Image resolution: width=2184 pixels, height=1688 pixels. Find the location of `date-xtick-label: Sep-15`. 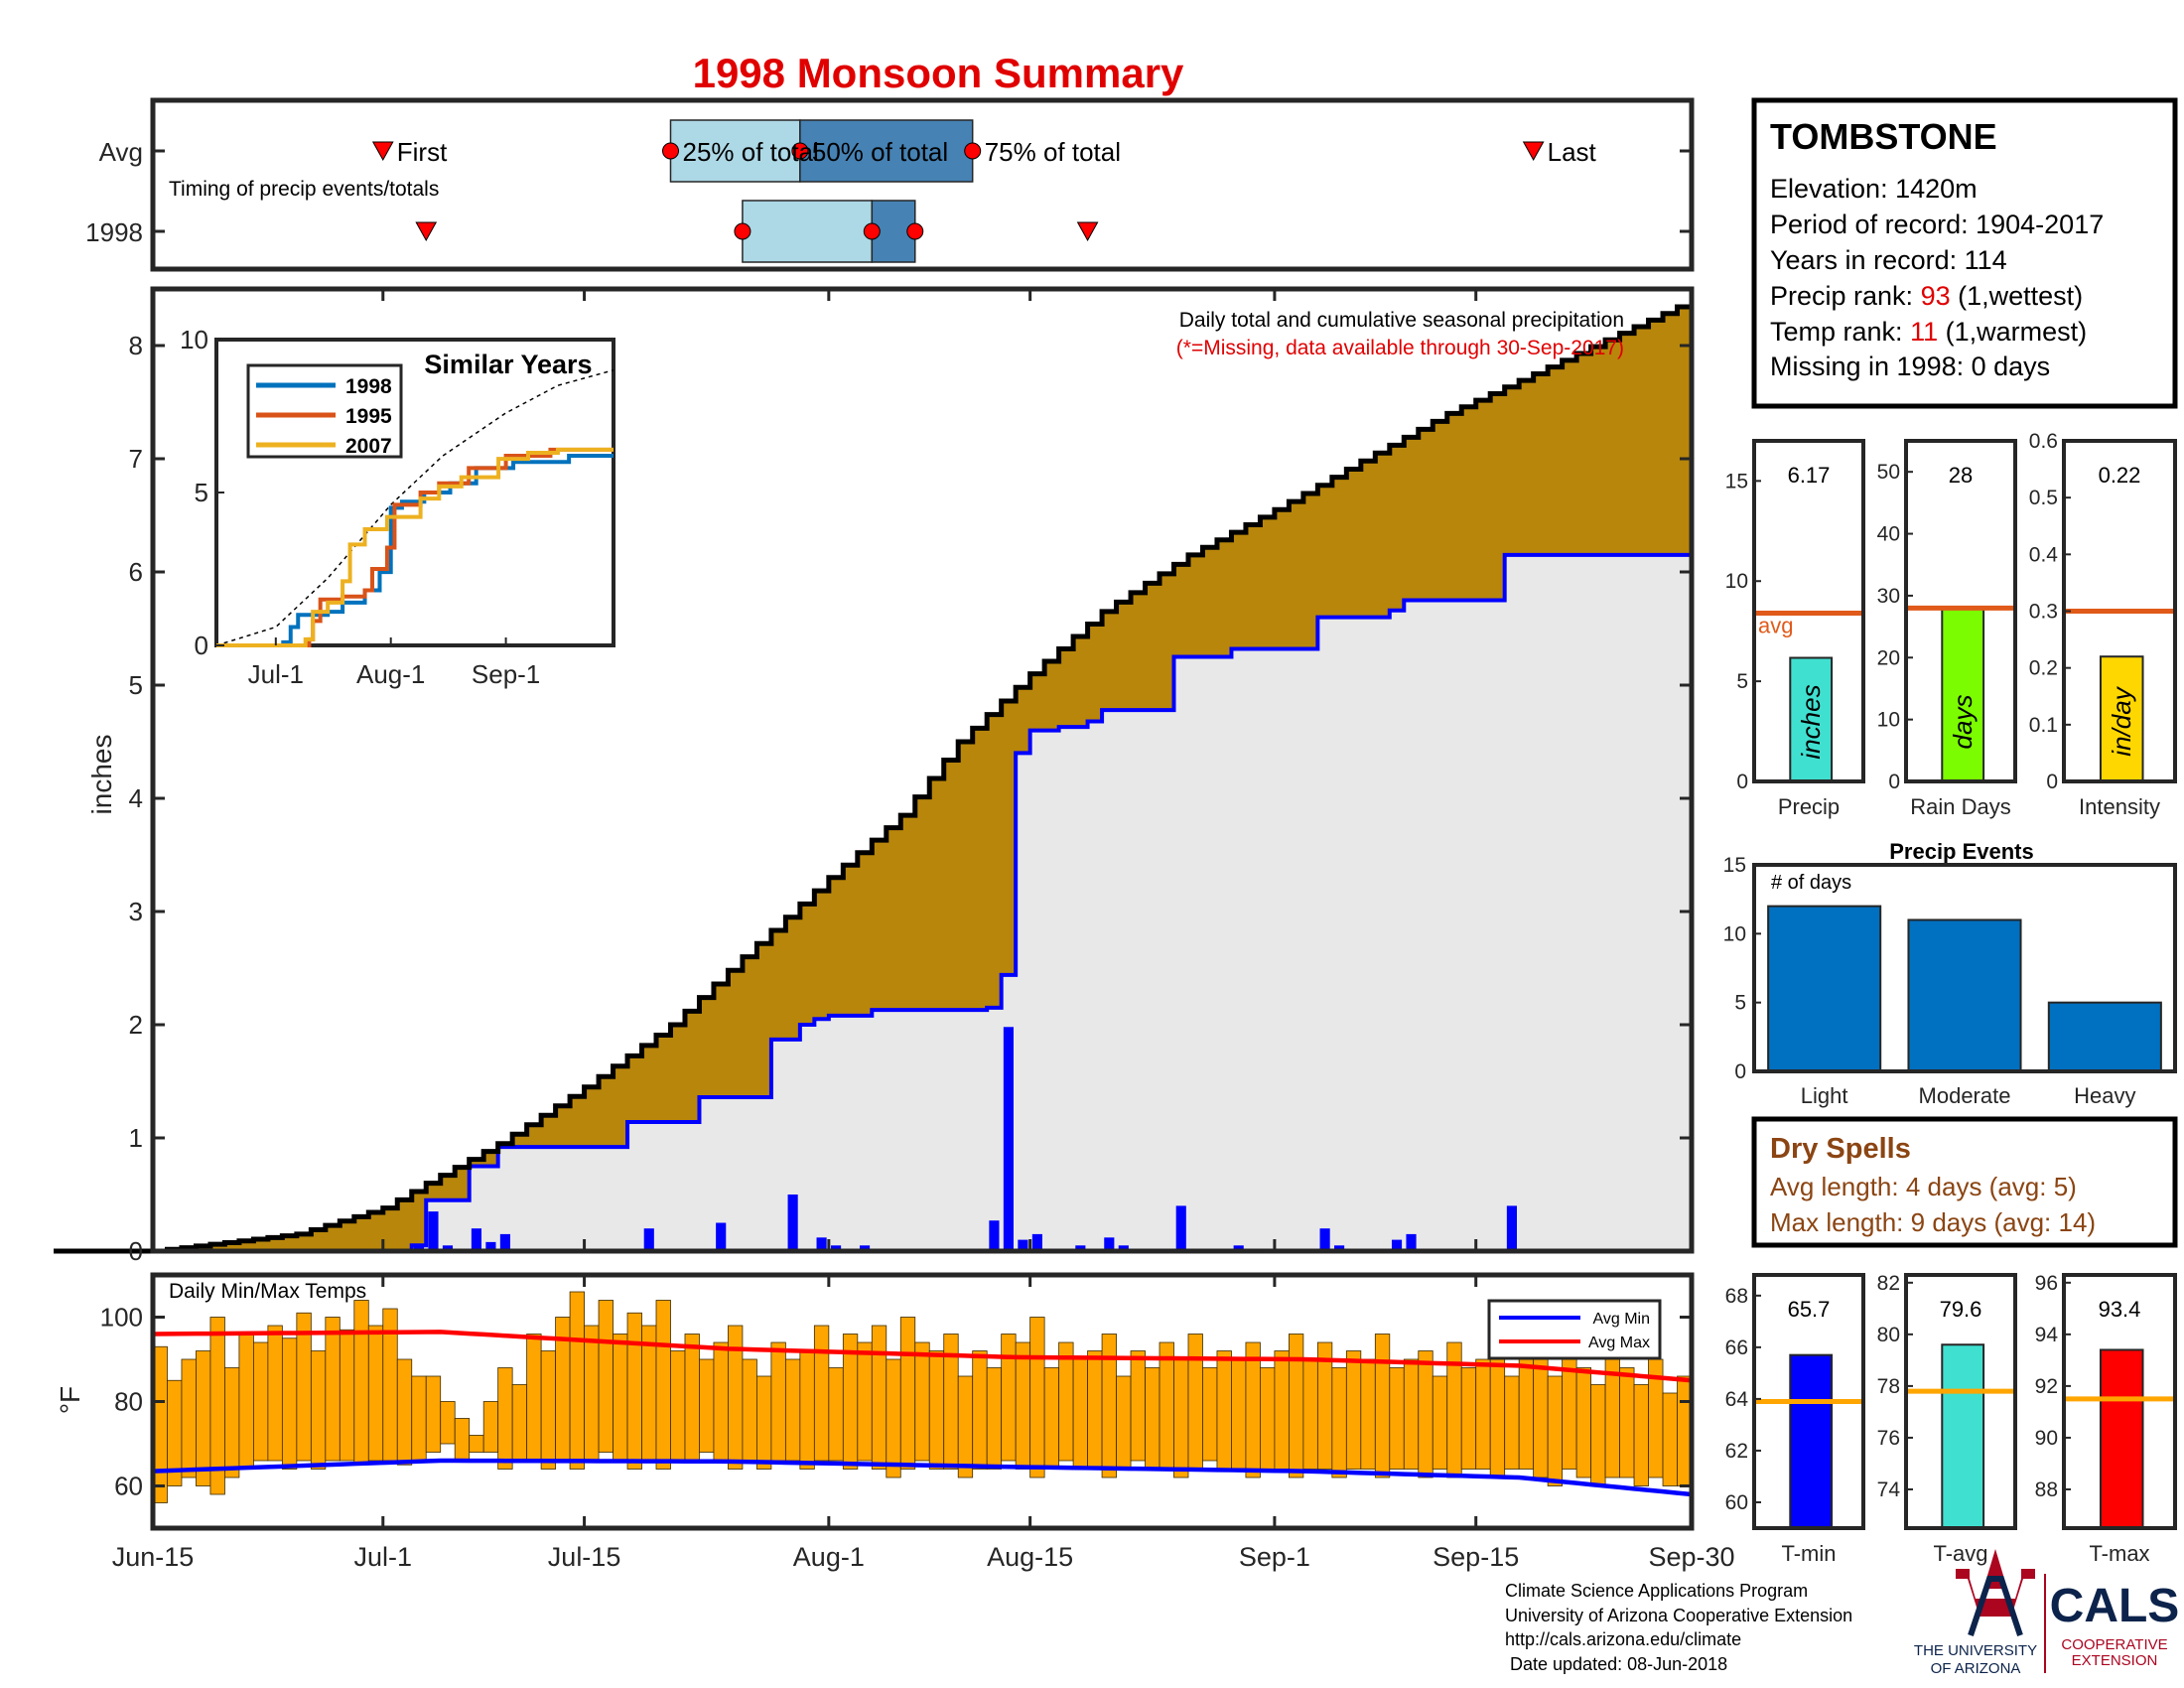

date-xtick-label: Sep-15 is located at coordinates (1476, 1557).